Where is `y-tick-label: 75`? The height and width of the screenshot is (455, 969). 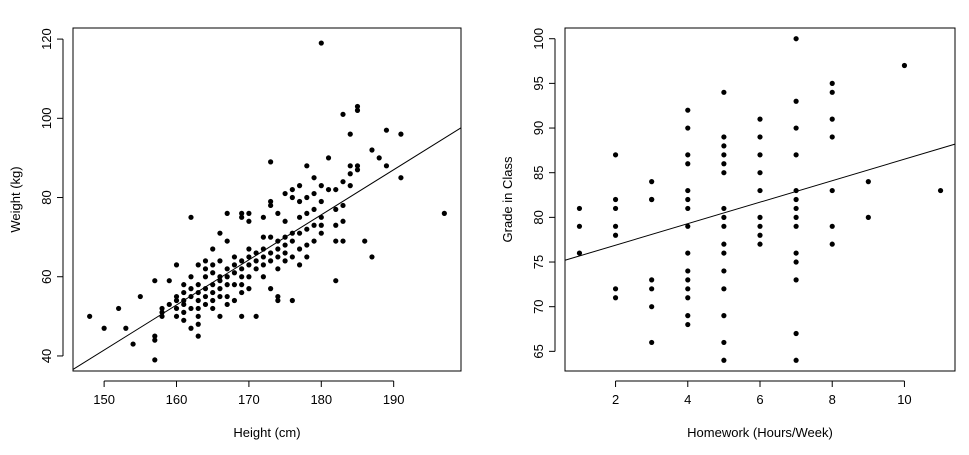
y-tick-label: 75 is located at coordinates (538, 262).